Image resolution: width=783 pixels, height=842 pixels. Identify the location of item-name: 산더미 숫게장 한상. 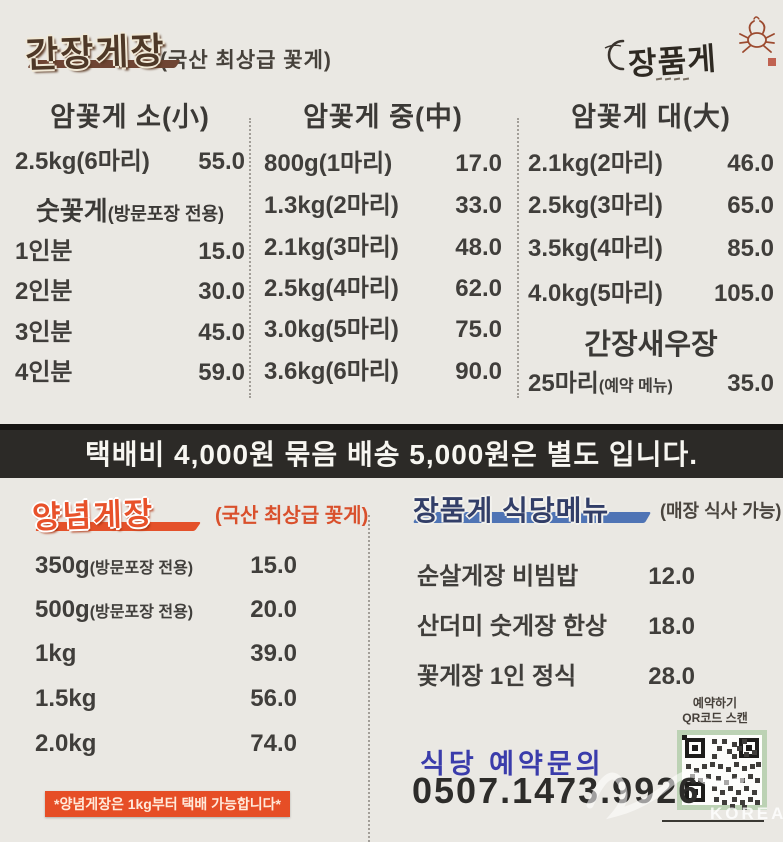
(512, 626).